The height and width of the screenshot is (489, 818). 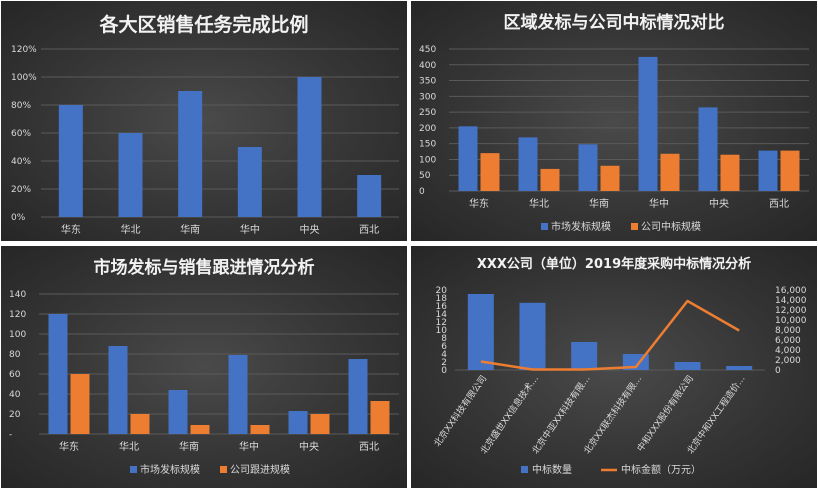 What do you see at coordinates (442, 315) in the screenshot?
I see `y-tick-label: 14` at bounding box center [442, 315].